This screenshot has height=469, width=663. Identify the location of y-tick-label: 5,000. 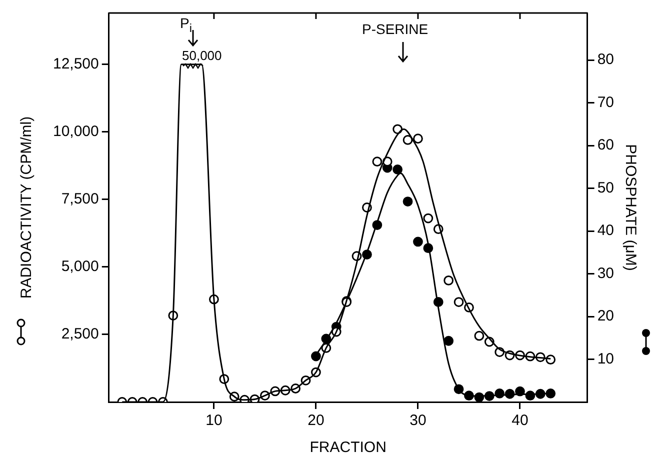
(80, 267).